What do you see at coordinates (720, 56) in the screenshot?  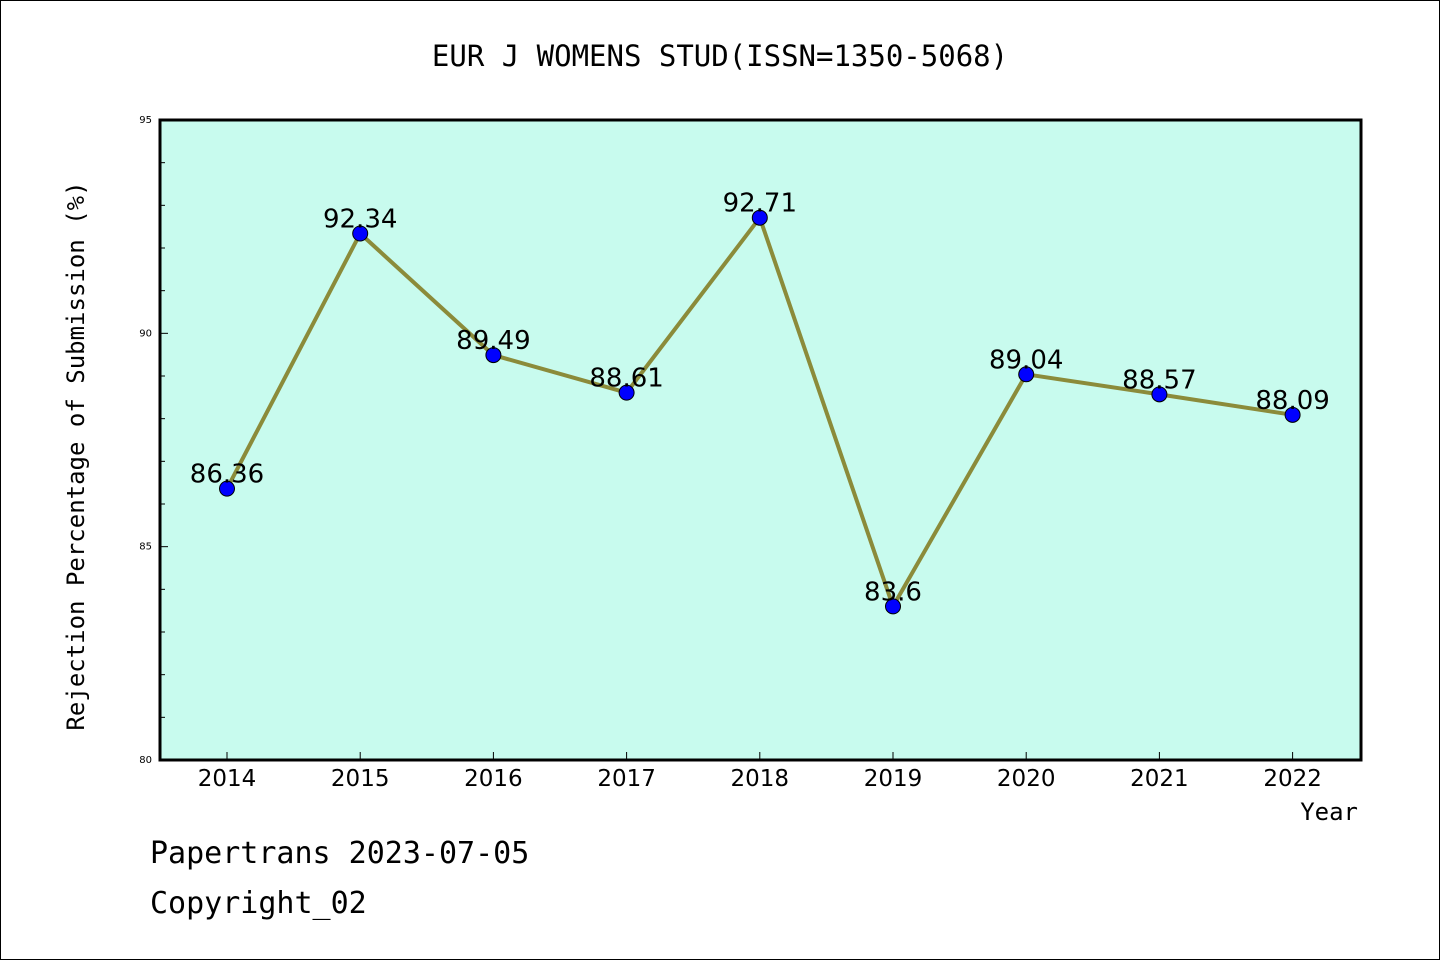 I see `chart-title: EUR J WOMENS STUD(ISSN=1350-5068)` at bounding box center [720, 56].